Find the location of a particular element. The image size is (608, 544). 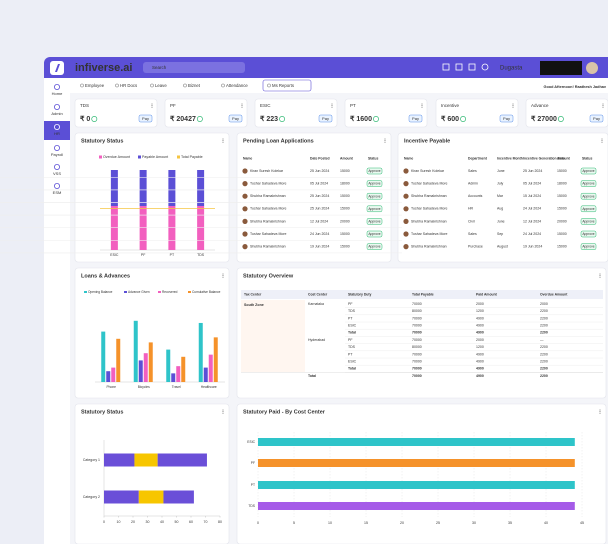

sidebar-item: VSS is located at coordinates (57, 173).